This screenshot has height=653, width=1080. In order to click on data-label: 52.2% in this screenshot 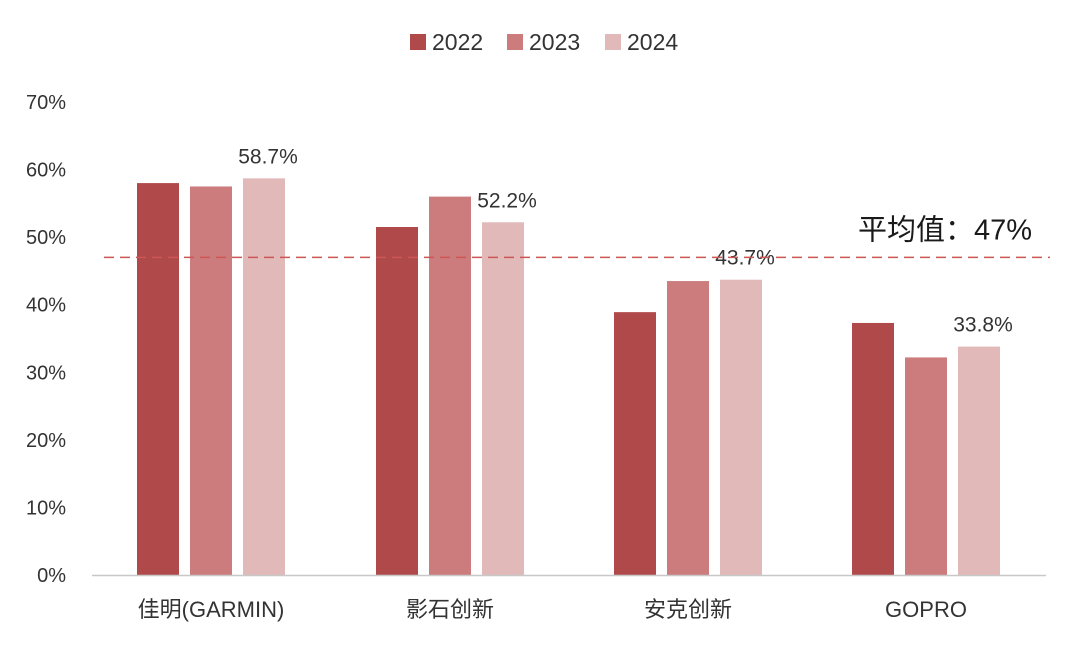, I will do `click(507, 200)`.